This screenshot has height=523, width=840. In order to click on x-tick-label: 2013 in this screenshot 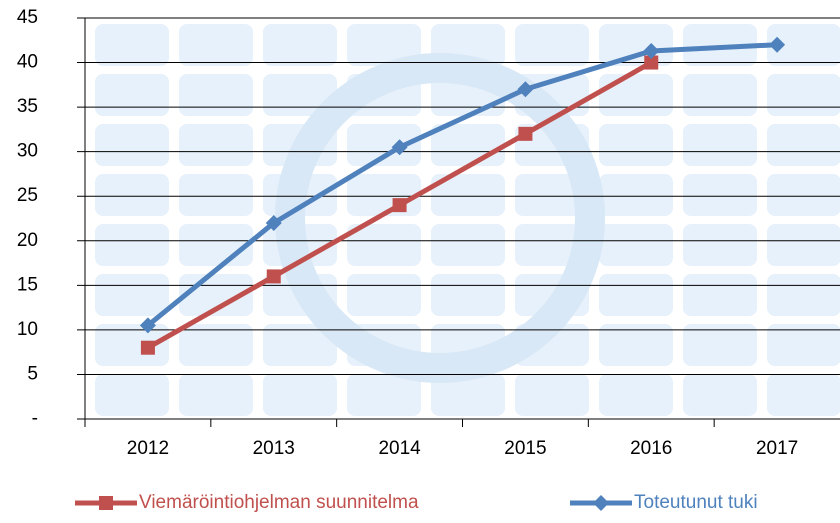, I will do `click(274, 448)`.